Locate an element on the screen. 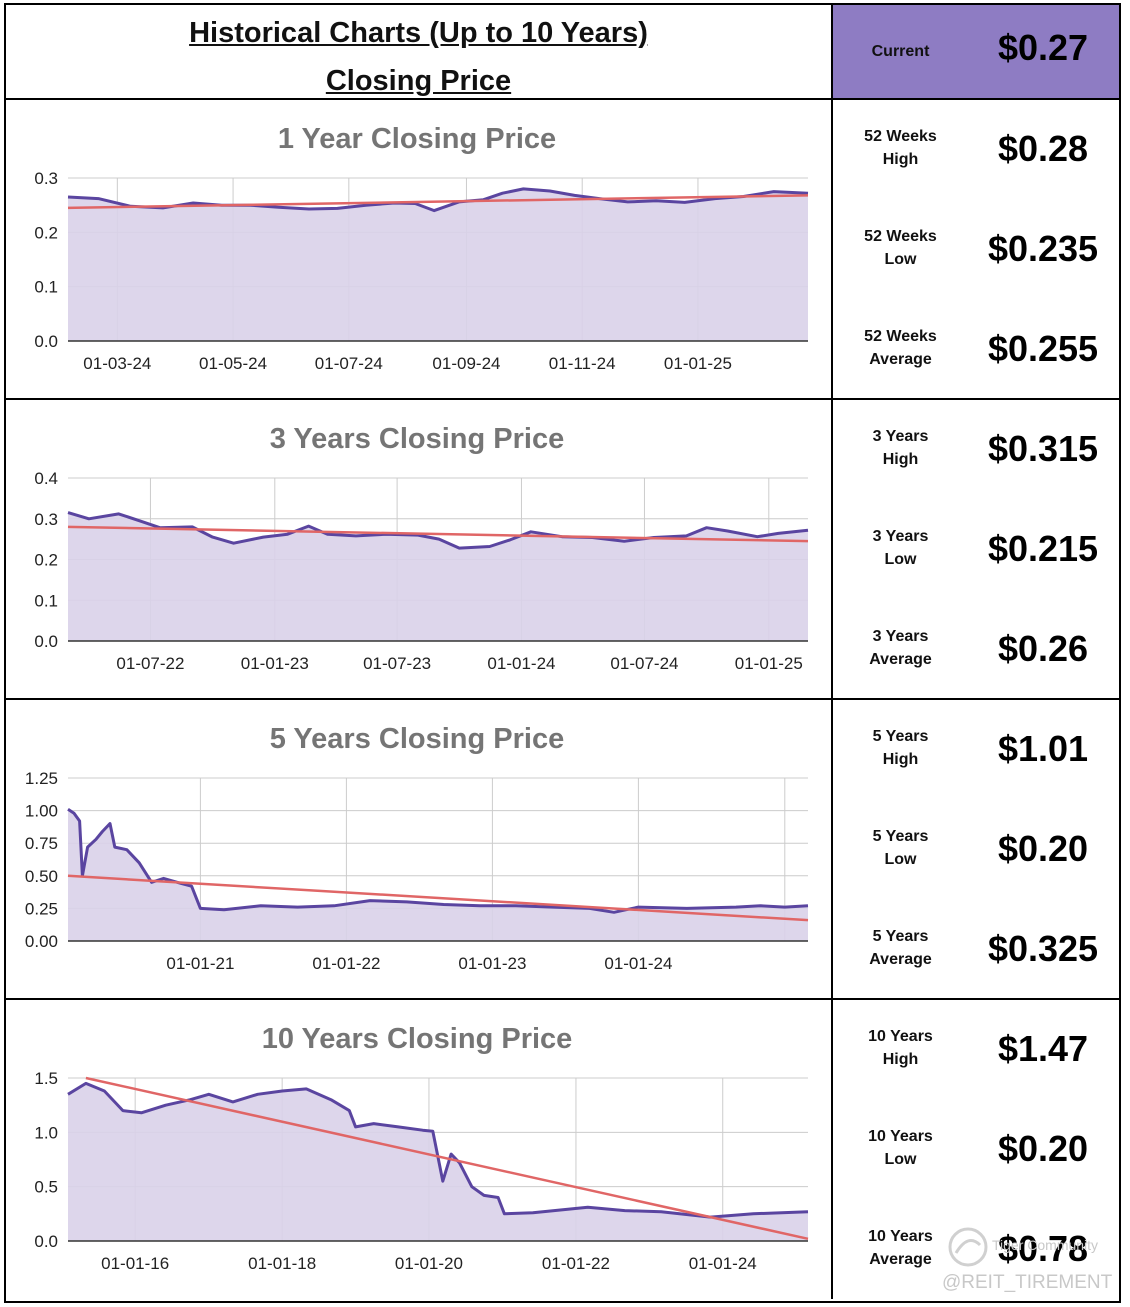  current-price-cell: Current $0.27 is located at coordinates (976, 51).